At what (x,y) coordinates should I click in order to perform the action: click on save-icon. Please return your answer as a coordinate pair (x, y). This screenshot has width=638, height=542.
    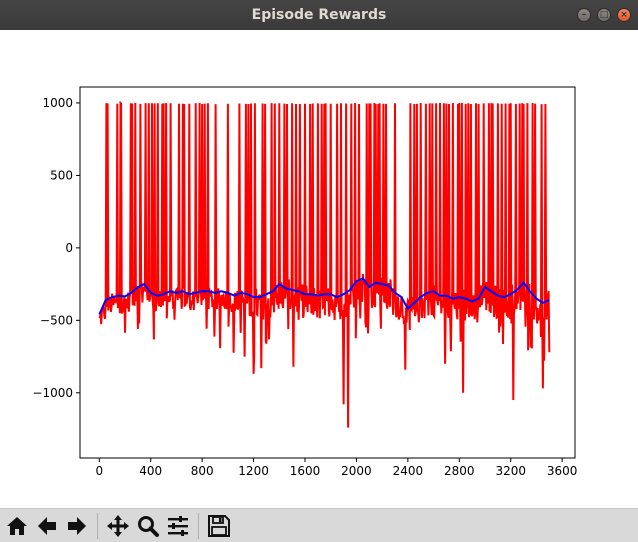
    Looking at the image, I should click on (219, 526).